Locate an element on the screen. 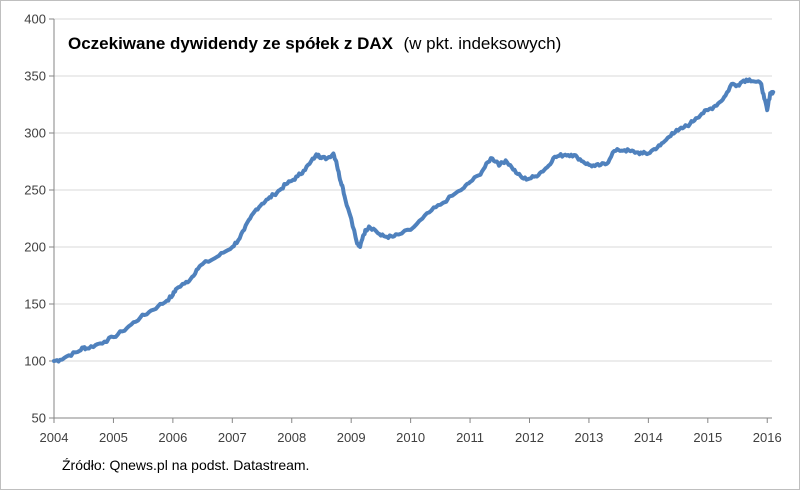 This screenshot has width=800, height=490. x-tick-label: 2013 is located at coordinates (588, 437).